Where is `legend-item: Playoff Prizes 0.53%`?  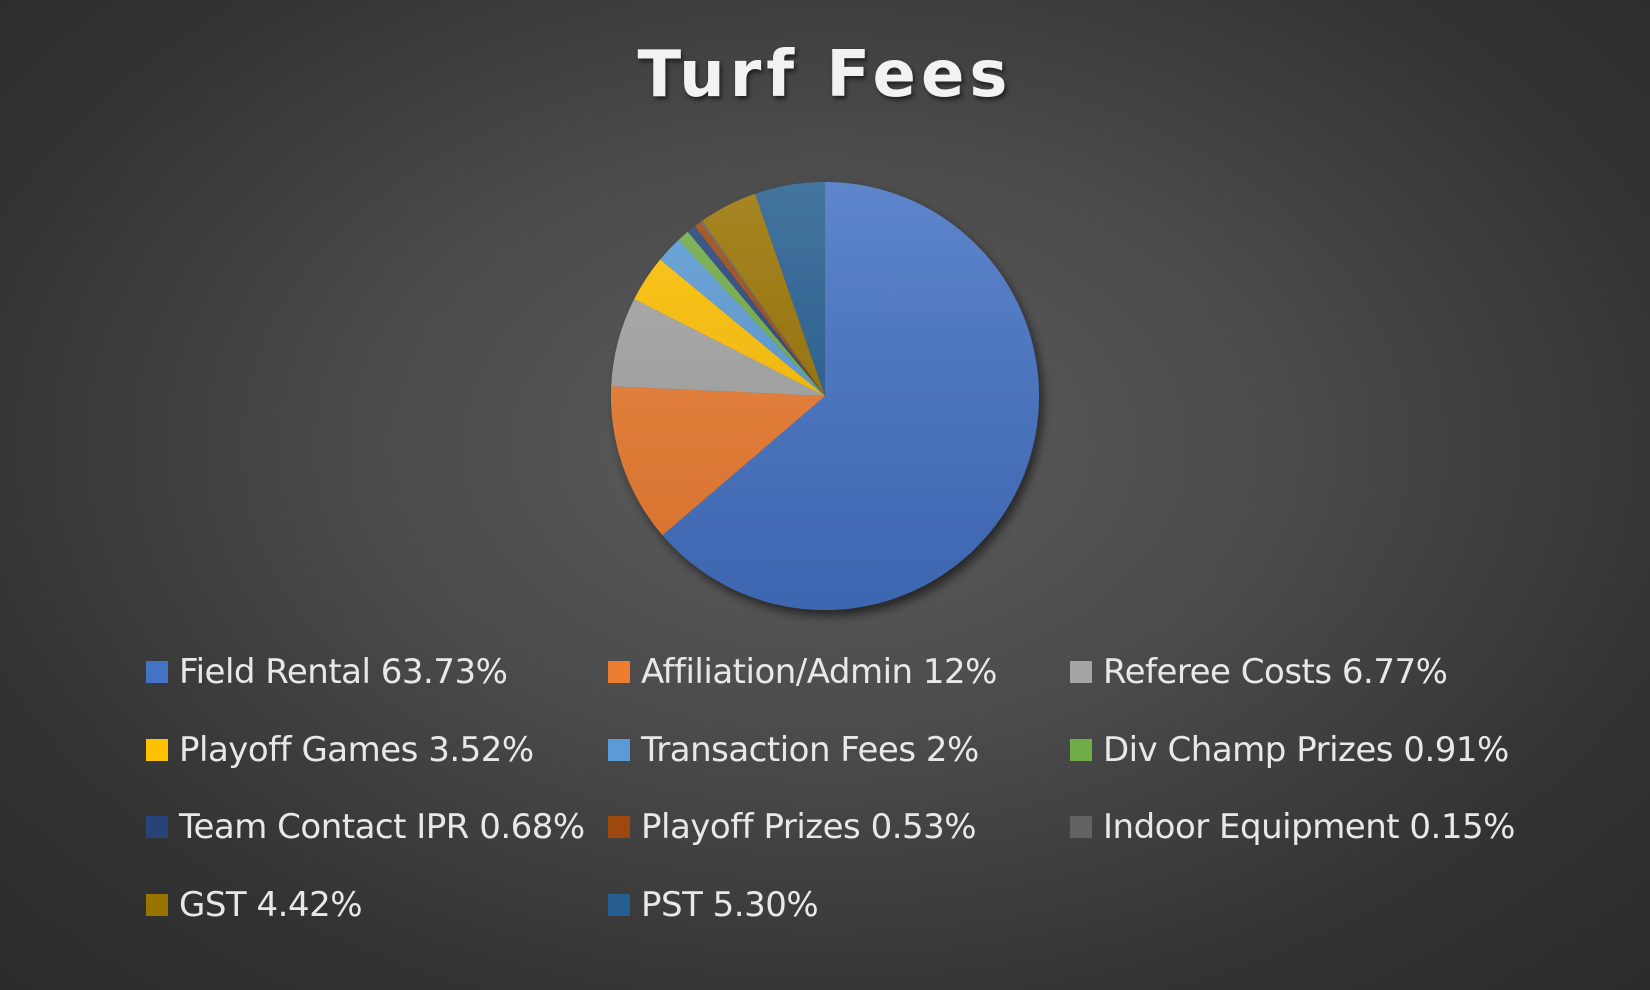
legend-item: Playoff Prizes 0.53% is located at coordinates (792, 827).